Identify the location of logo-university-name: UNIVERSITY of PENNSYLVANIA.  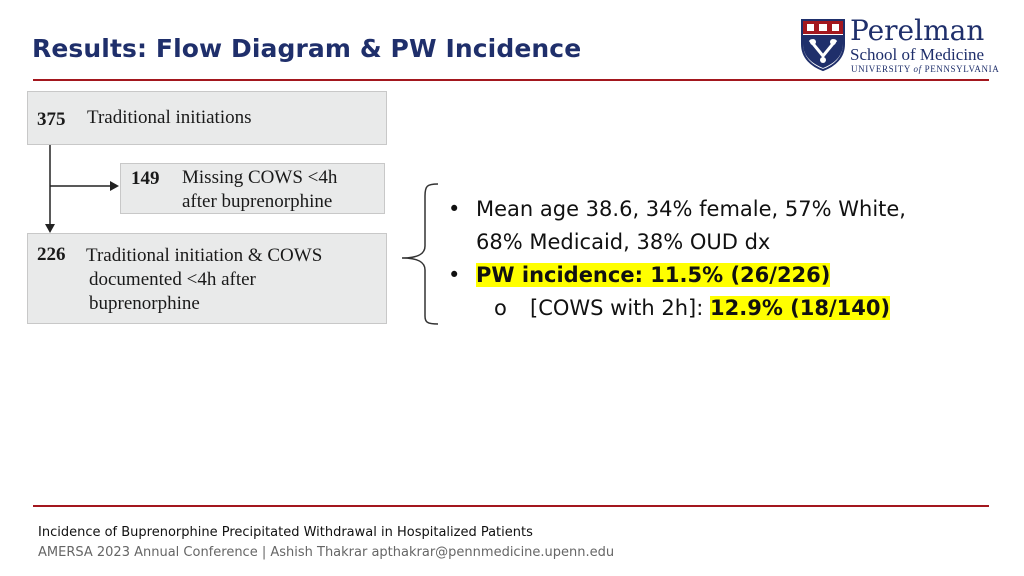
(925, 69).